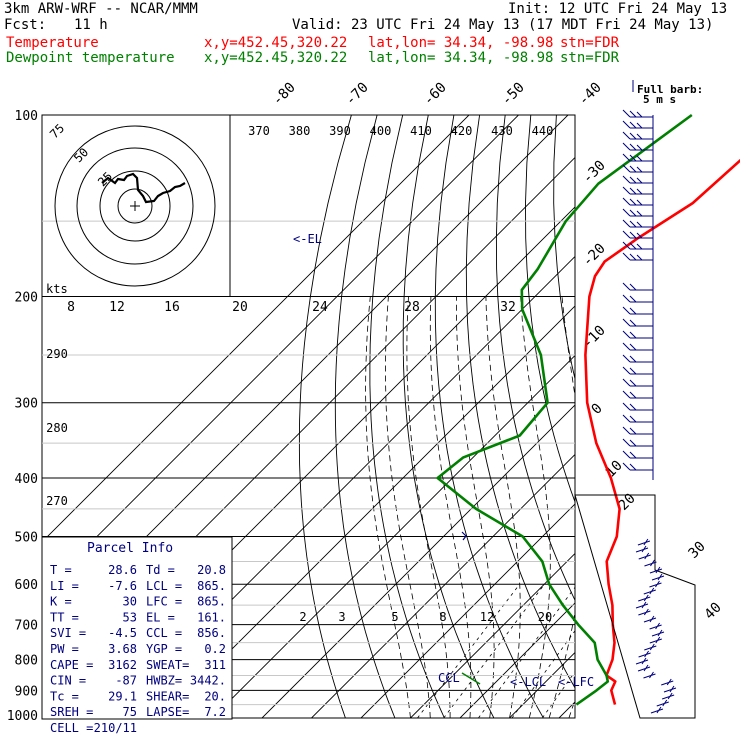  I want to click on theta-label: 390, so click(340, 131).